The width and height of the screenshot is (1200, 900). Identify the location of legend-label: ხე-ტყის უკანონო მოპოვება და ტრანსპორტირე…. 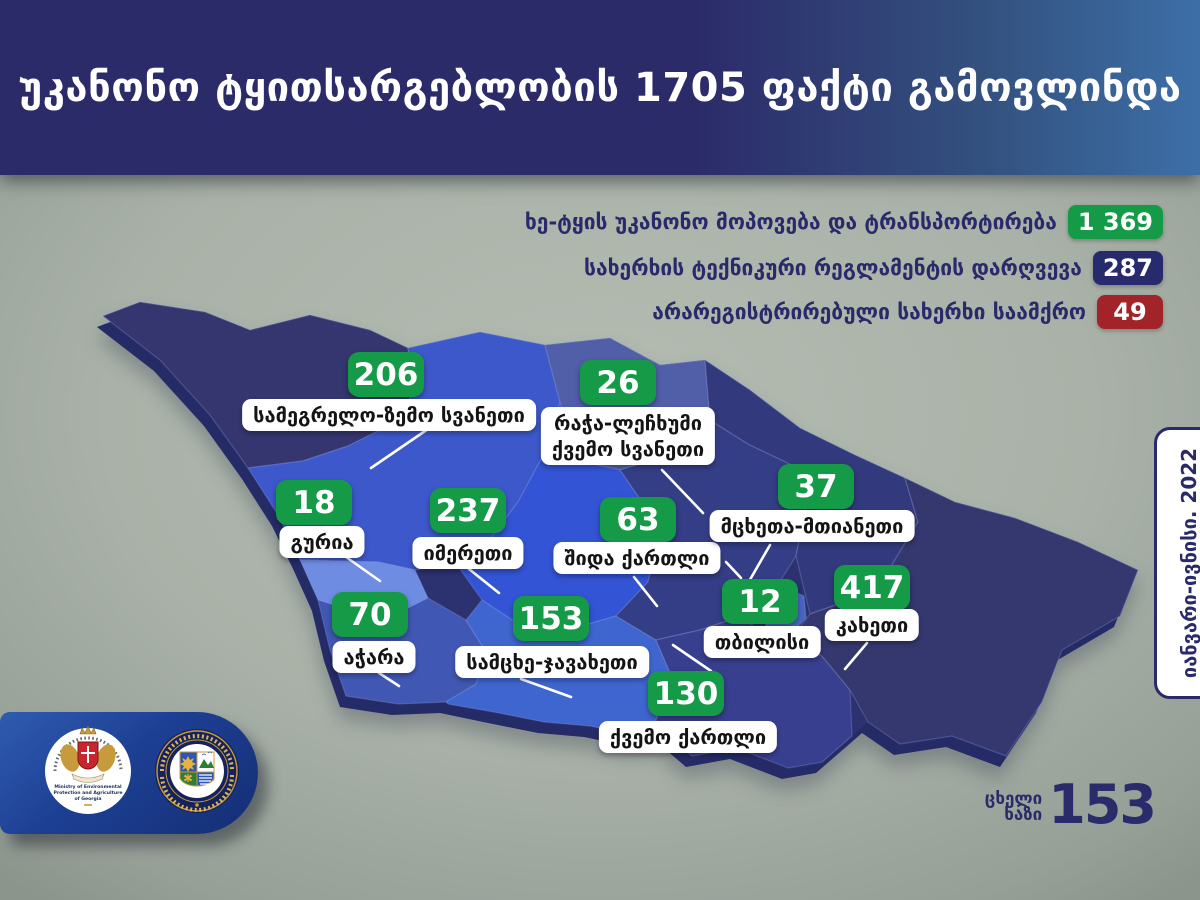
(790, 222).